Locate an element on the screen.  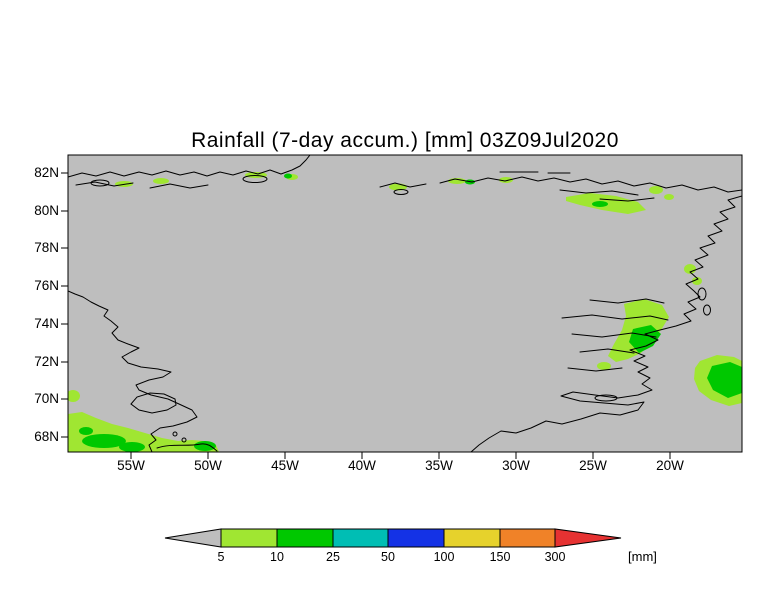
lon-tick-label: 30W is located at coordinates (516, 465).